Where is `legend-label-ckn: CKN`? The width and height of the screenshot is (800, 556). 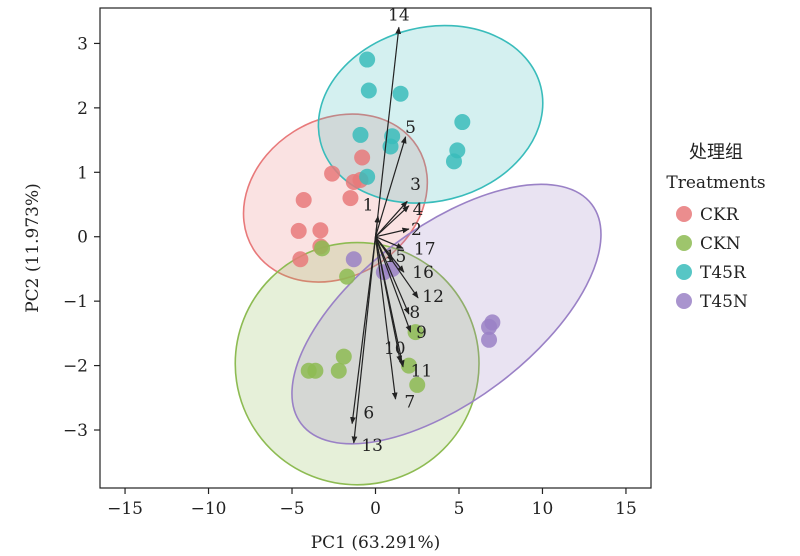
legend-label-ckn: CKN is located at coordinates (720, 244).